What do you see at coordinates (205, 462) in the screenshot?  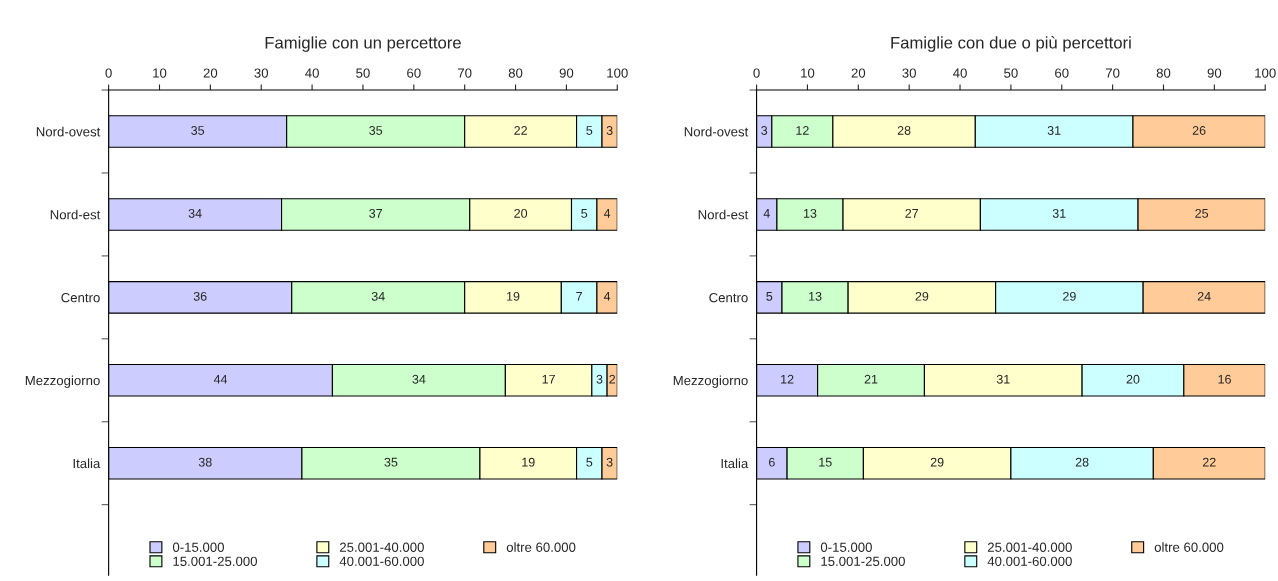 I see `data-label: 38` at bounding box center [205, 462].